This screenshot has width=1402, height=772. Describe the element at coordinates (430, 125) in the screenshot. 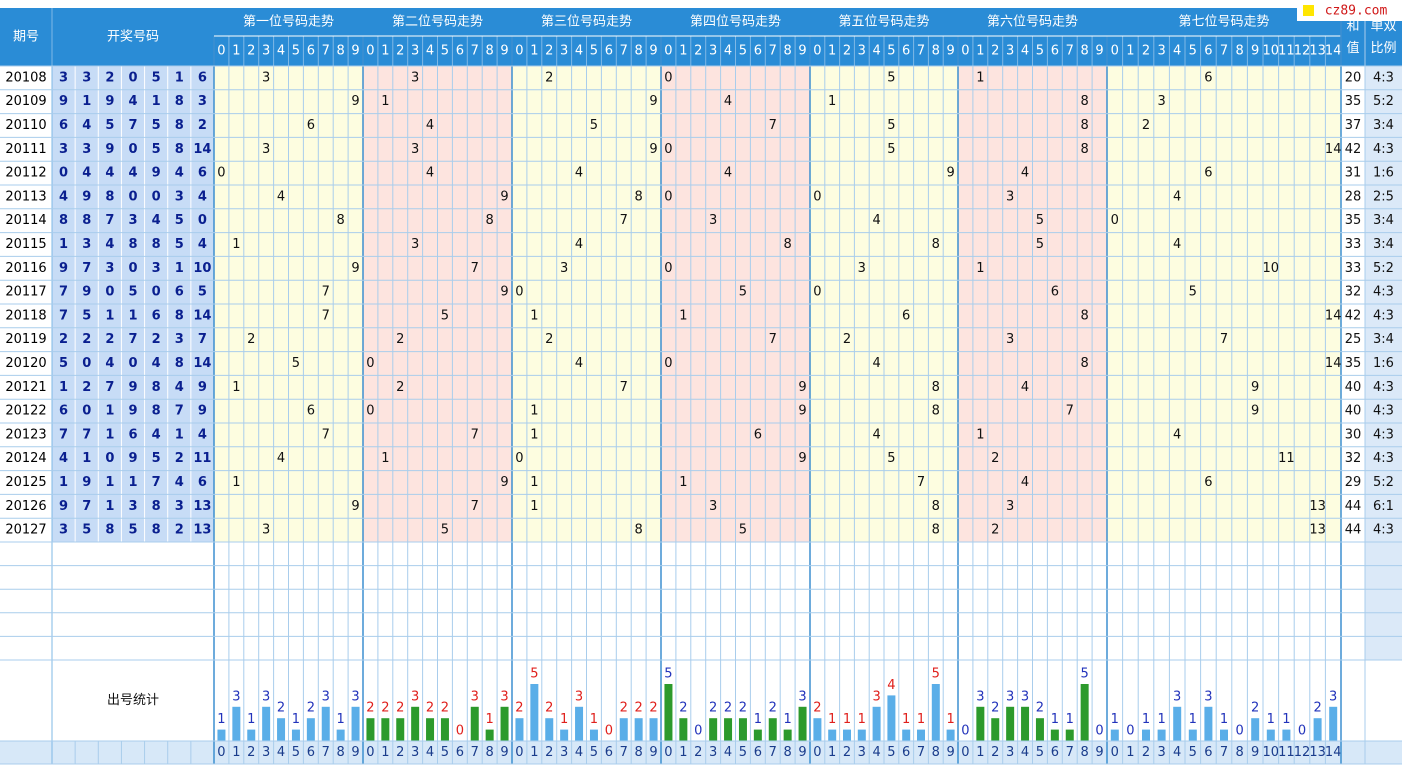

I see `trend-number: 4` at that location.